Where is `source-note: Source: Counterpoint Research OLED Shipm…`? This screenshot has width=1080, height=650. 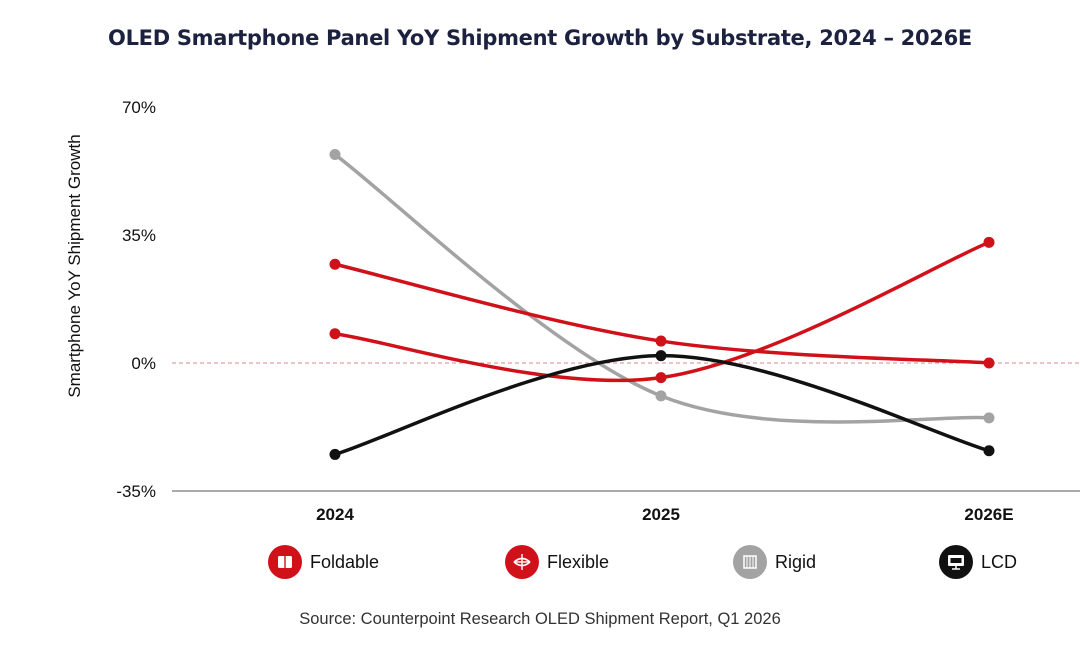 source-note: Source: Counterpoint Research OLED Shipm… is located at coordinates (540, 619).